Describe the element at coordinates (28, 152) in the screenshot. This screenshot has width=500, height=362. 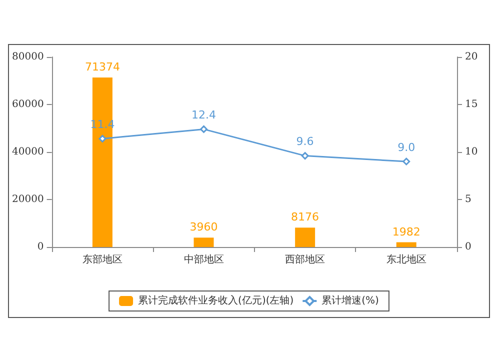
I see `y-tick-label: 40000` at that location.